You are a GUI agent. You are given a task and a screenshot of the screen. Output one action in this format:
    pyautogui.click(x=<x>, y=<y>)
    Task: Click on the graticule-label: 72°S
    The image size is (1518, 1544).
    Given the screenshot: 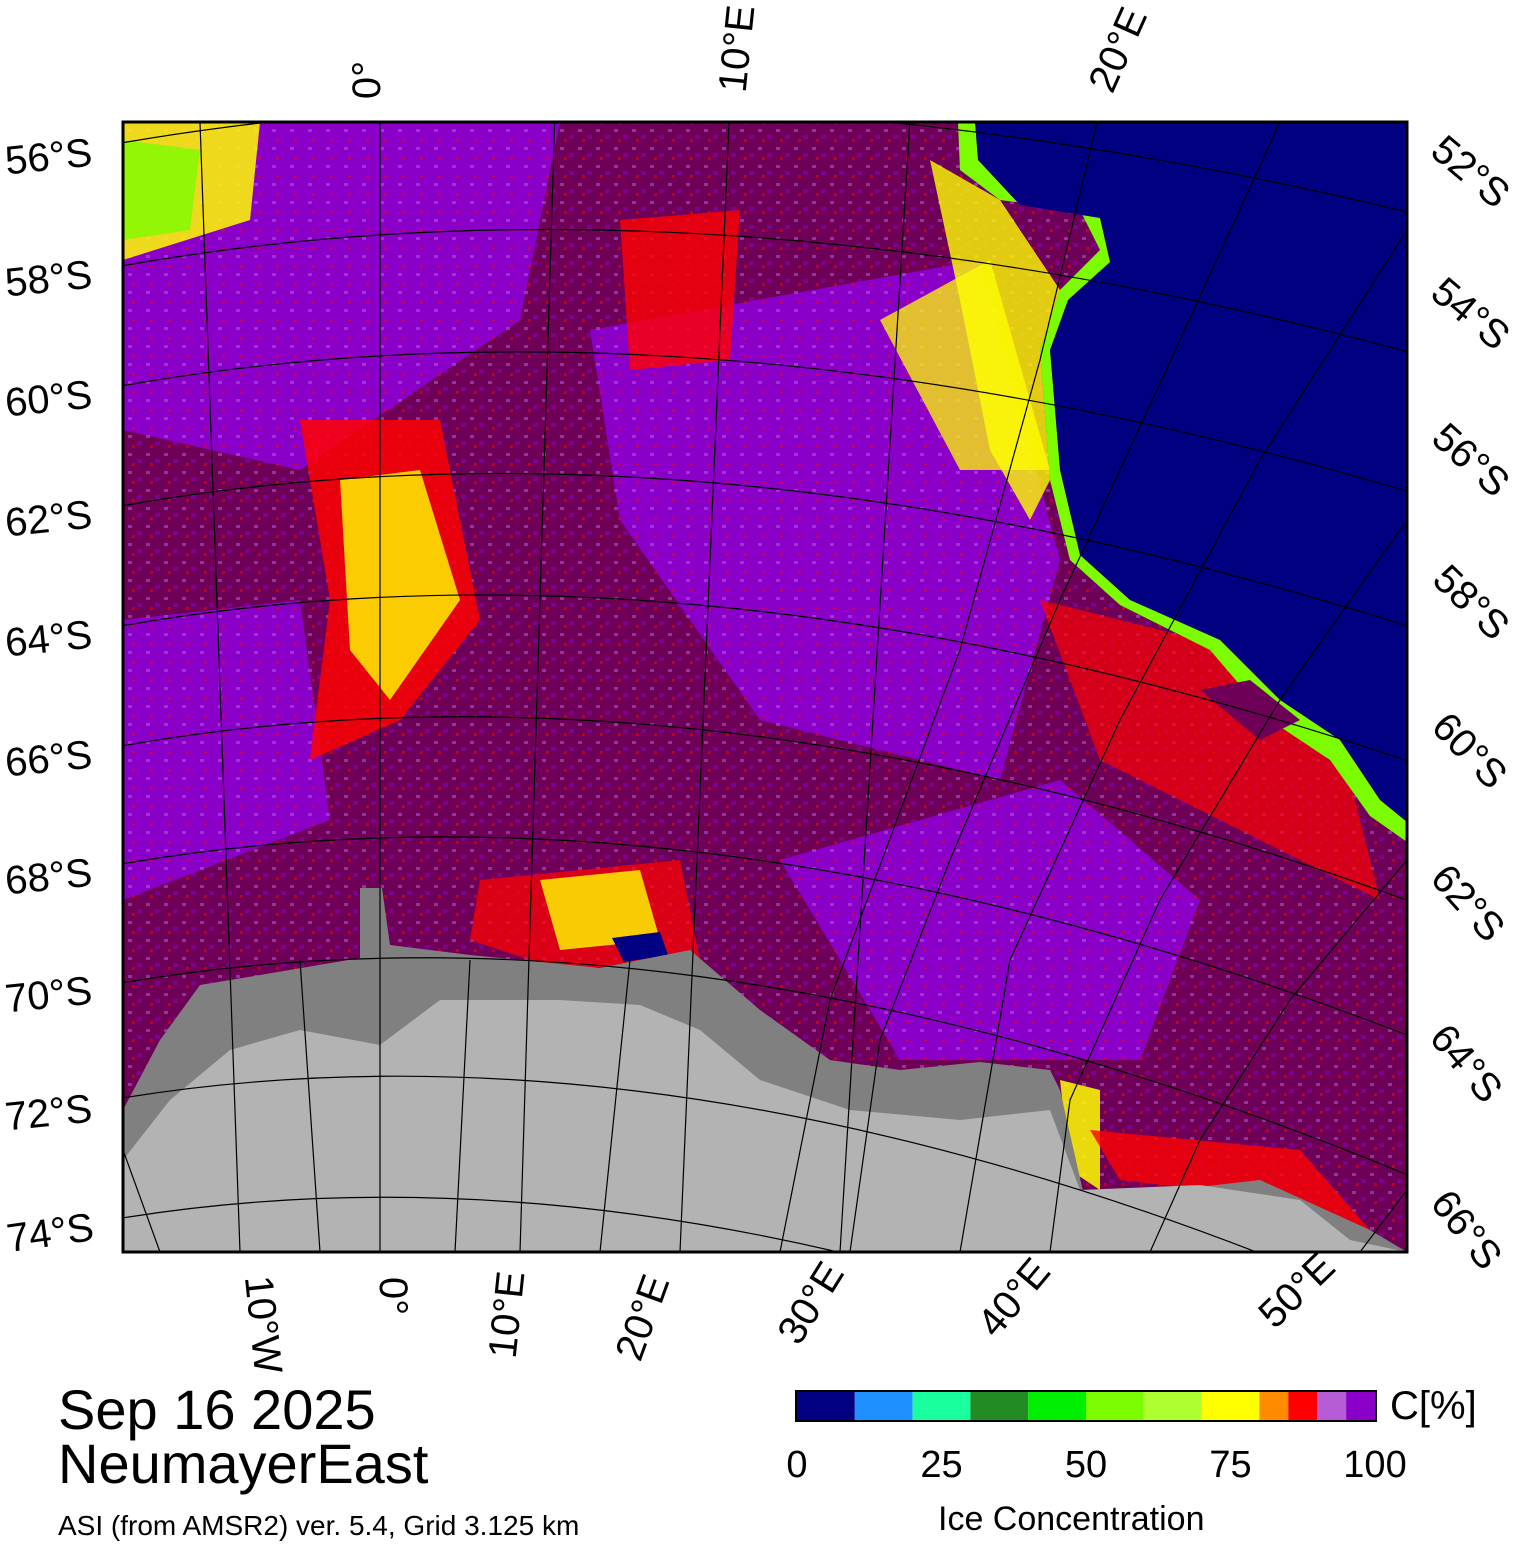 What is the action you would take?
    pyautogui.click(x=48, y=1113)
    